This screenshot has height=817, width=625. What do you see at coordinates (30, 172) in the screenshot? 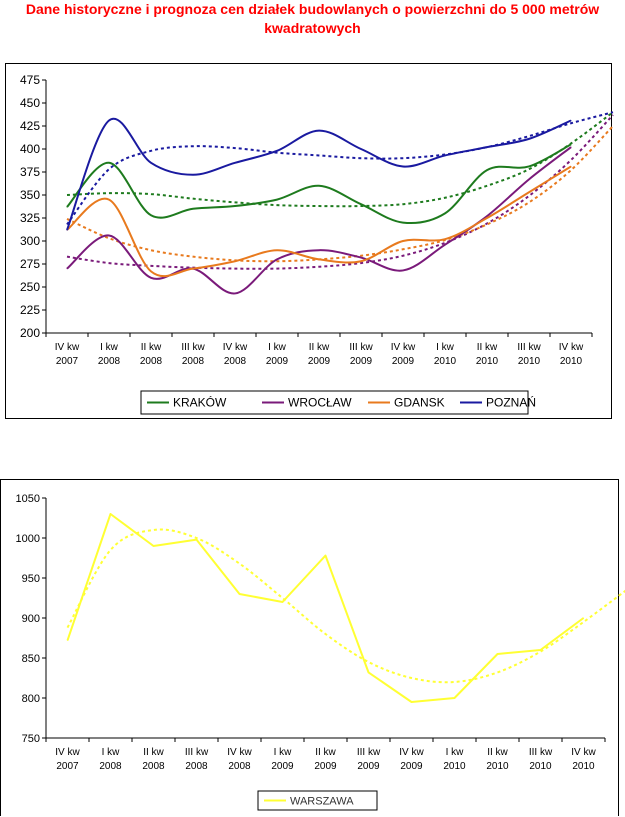
I see `y-tick-label: 375` at bounding box center [30, 172].